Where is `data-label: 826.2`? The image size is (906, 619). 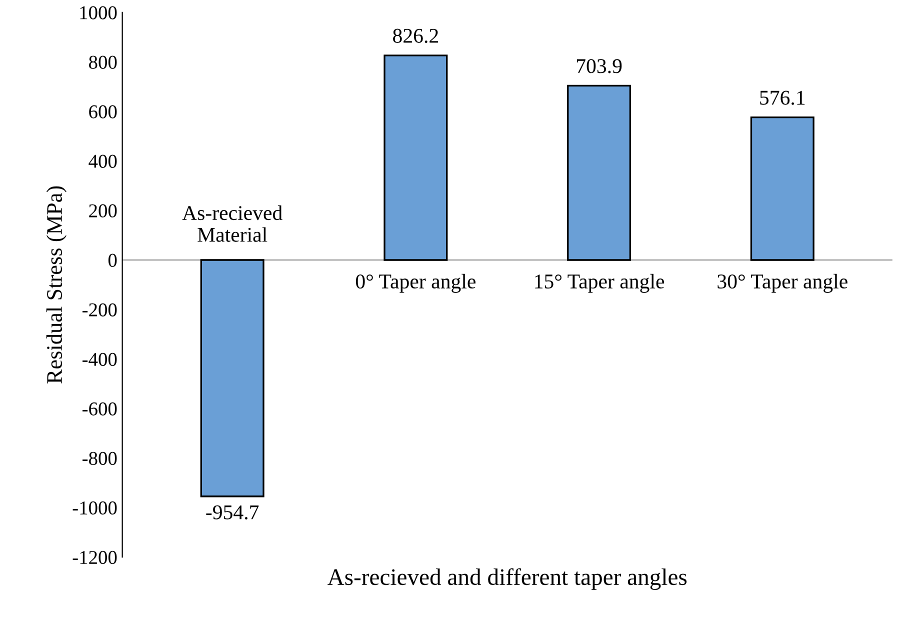 data-label: 826.2 is located at coordinates (415, 35).